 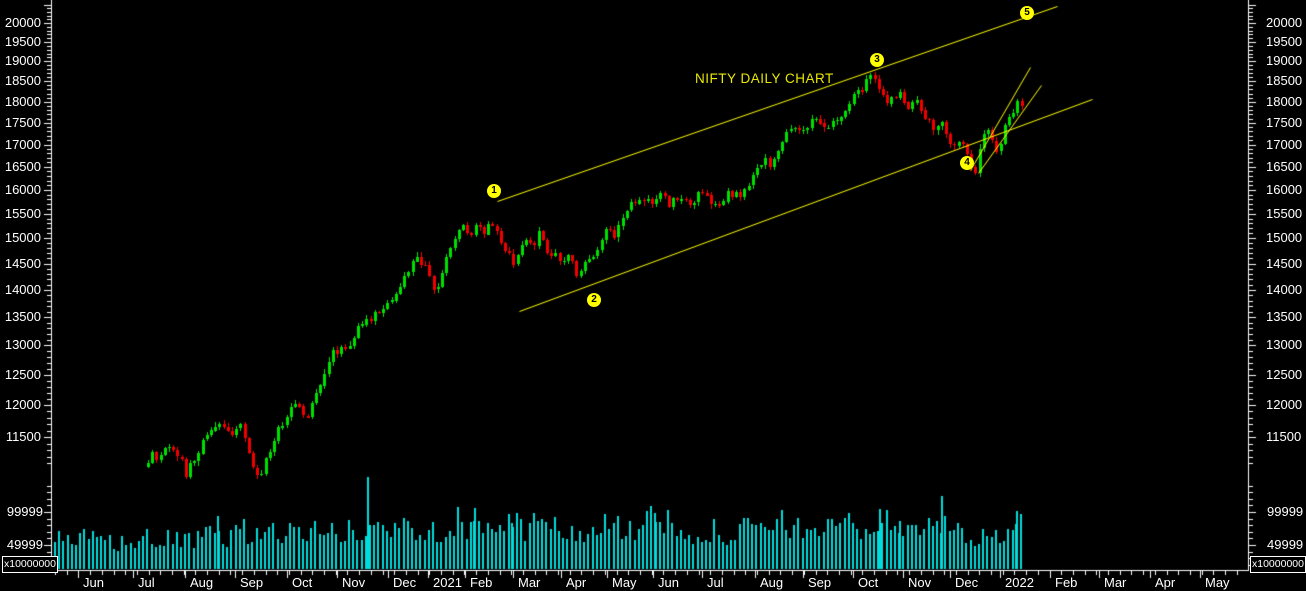 I want to click on wave-label-1: 1, so click(x=494, y=191).